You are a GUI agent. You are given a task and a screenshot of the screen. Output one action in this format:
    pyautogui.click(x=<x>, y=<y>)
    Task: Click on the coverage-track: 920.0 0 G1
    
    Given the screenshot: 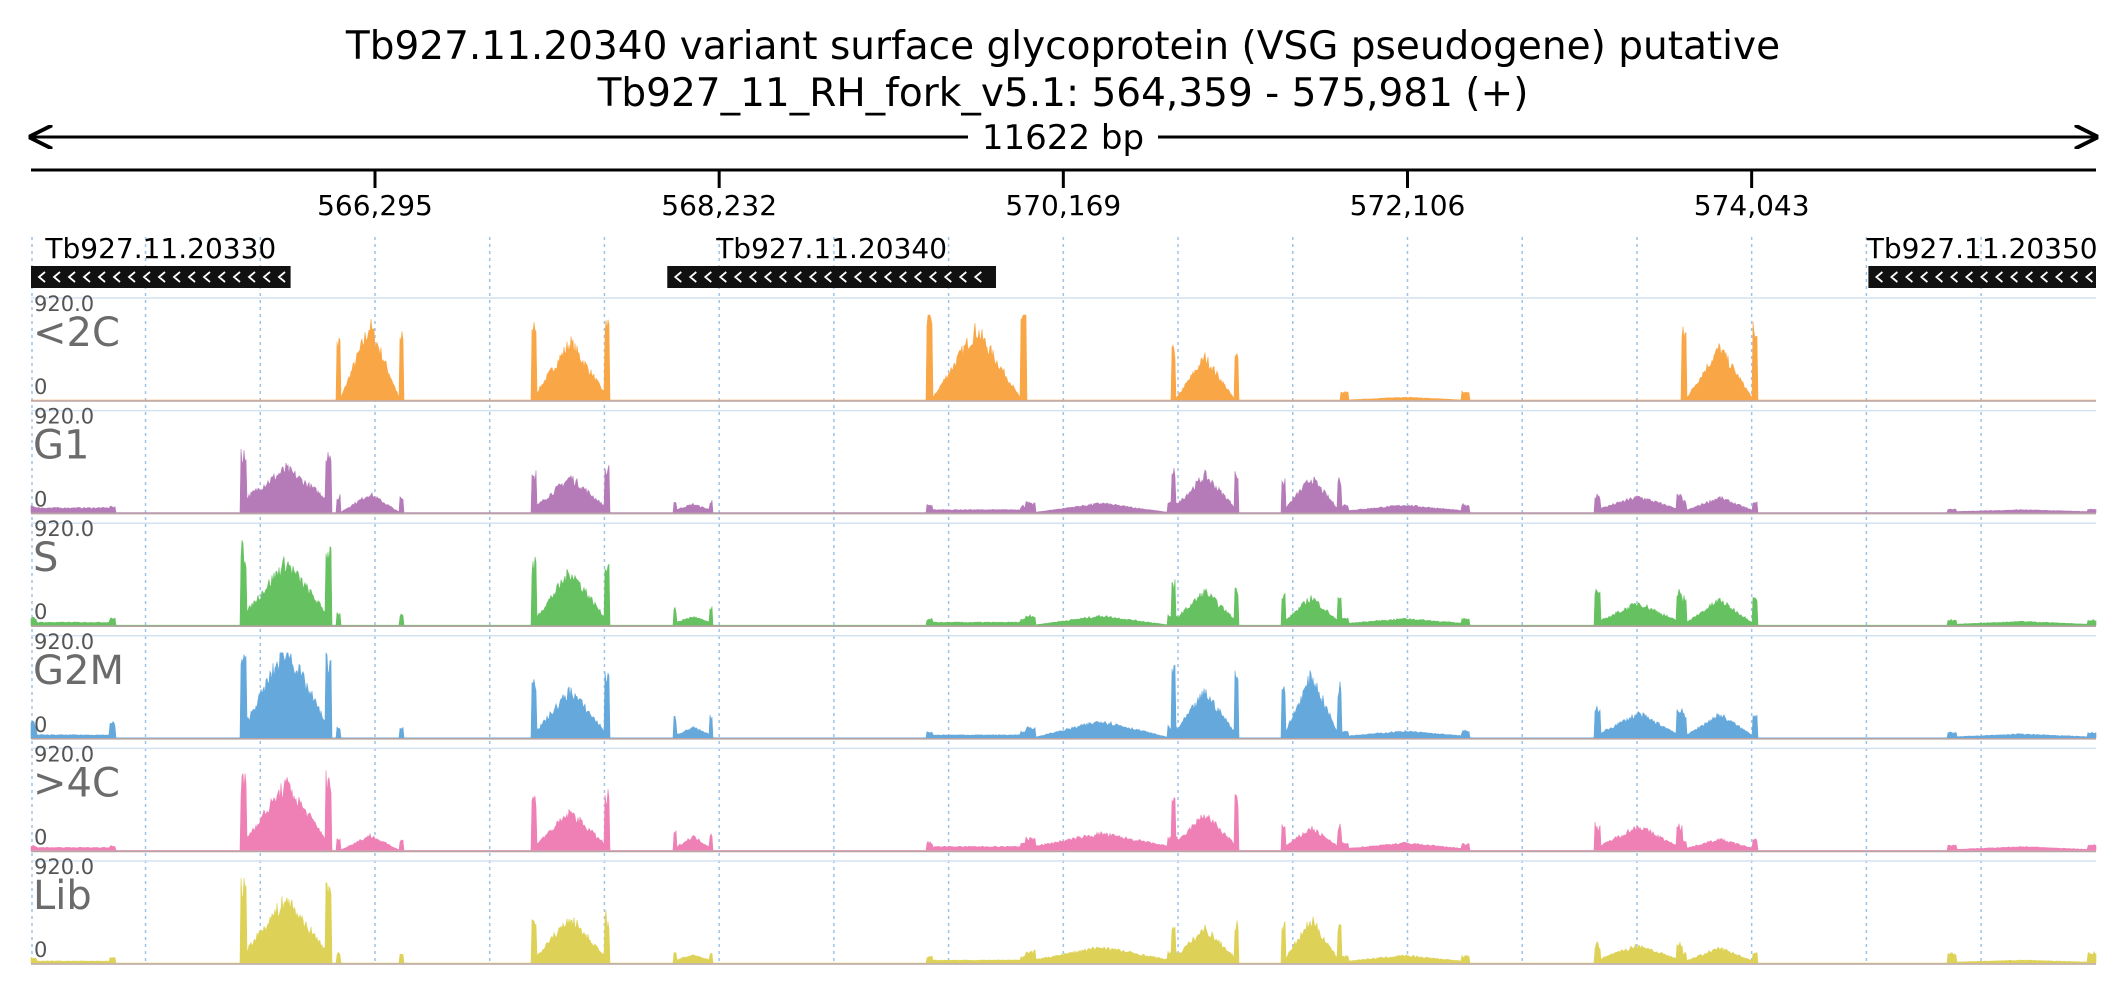 What is the action you would take?
    pyautogui.click(x=1063, y=460)
    